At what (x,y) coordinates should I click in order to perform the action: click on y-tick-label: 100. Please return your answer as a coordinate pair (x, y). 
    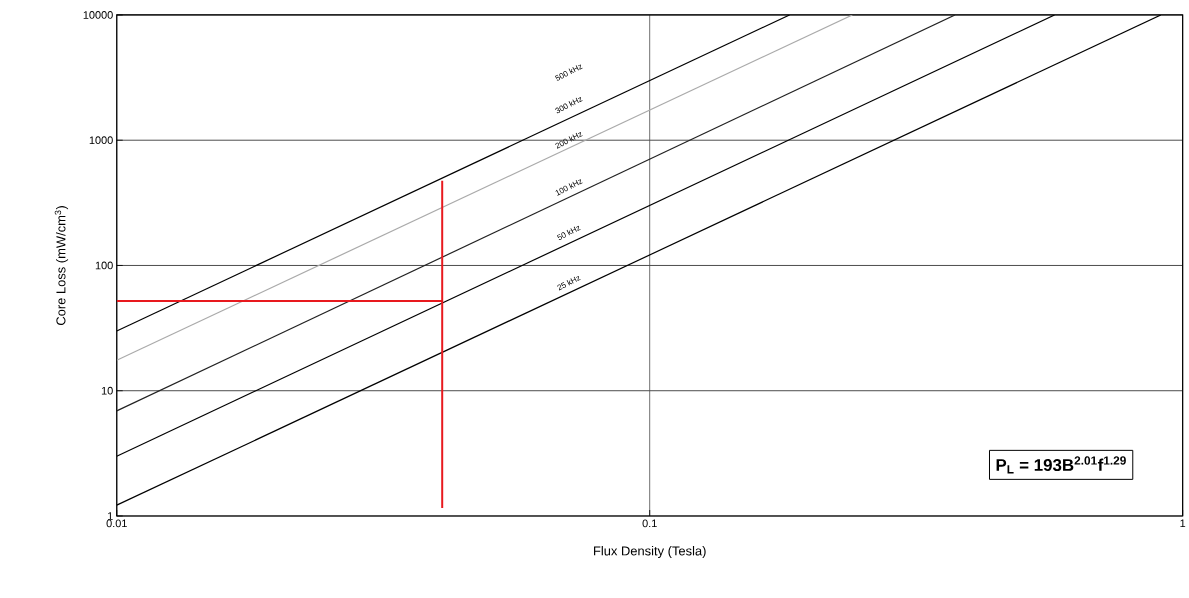
    Looking at the image, I should click on (104, 265).